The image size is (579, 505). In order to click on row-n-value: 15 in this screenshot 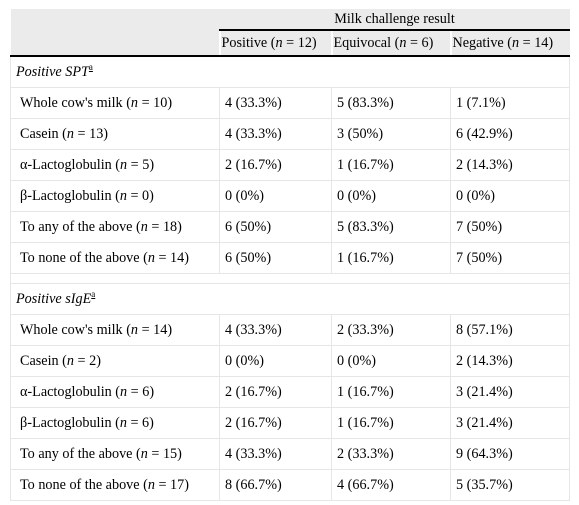, I will do `click(170, 453)`.